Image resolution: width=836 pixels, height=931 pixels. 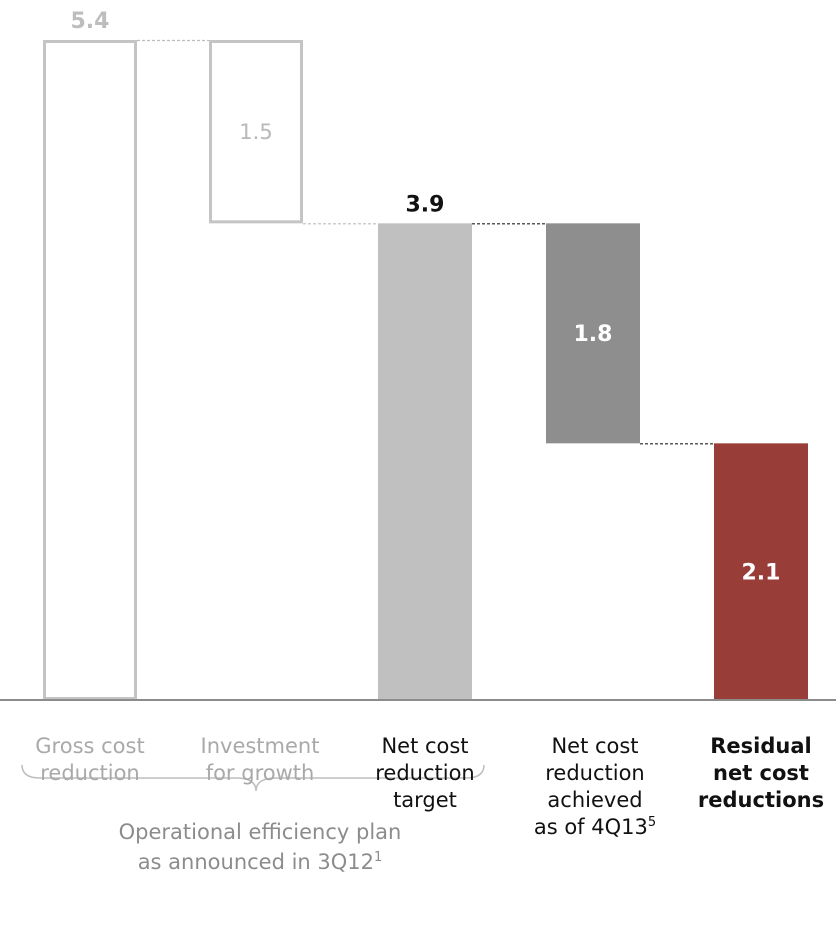 I want to click on value-label-gross-cost-reduction: 5.4, so click(x=90, y=21).